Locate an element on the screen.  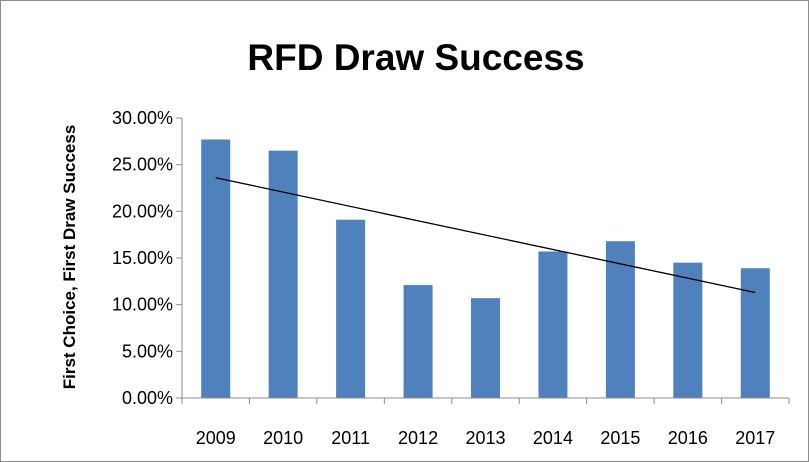
bar-2011 is located at coordinates (351, 308).